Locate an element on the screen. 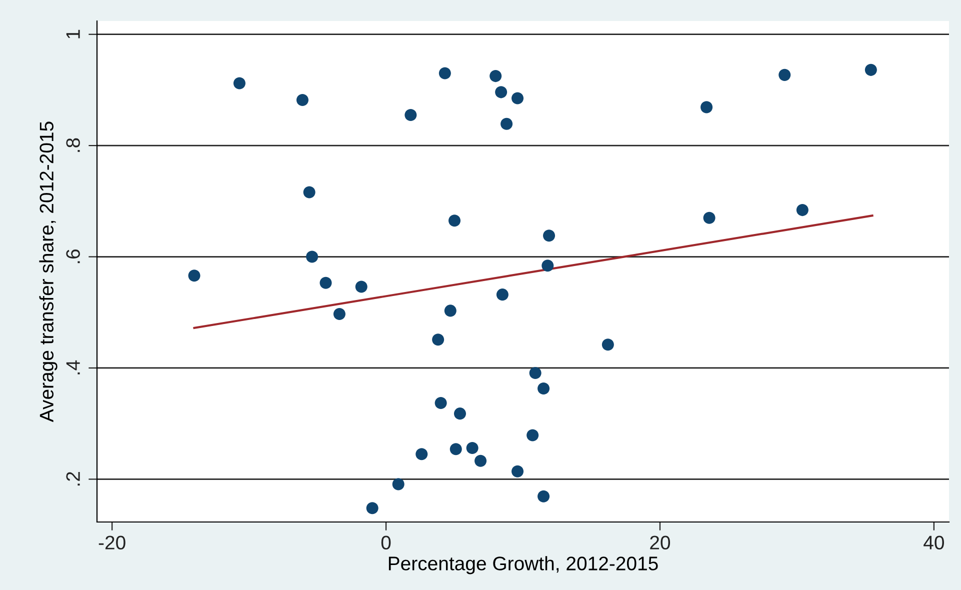 Image resolution: width=961 pixels, height=590 pixels. x-tick-label: -20 is located at coordinates (112, 543).